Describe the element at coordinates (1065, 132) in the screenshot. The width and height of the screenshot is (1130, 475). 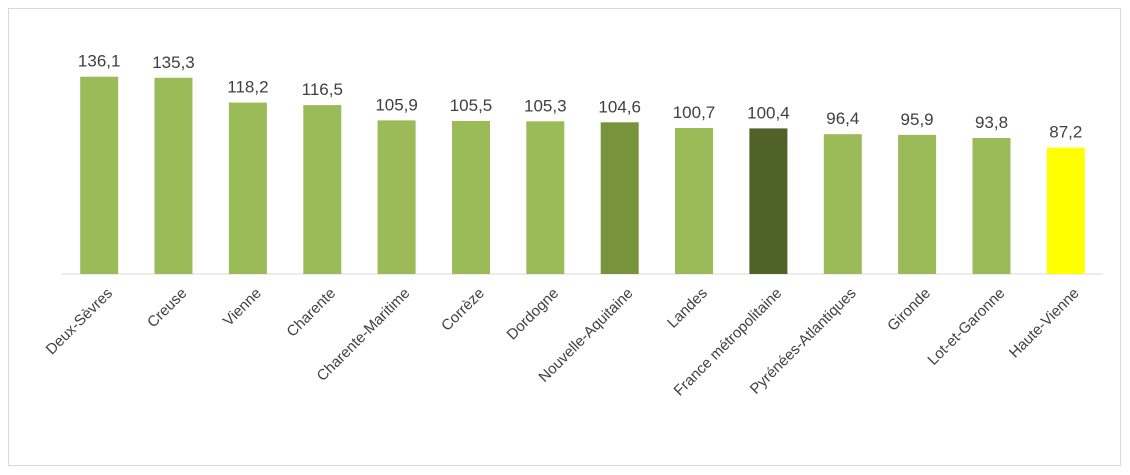
I see `data-label: 87,2` at that location.